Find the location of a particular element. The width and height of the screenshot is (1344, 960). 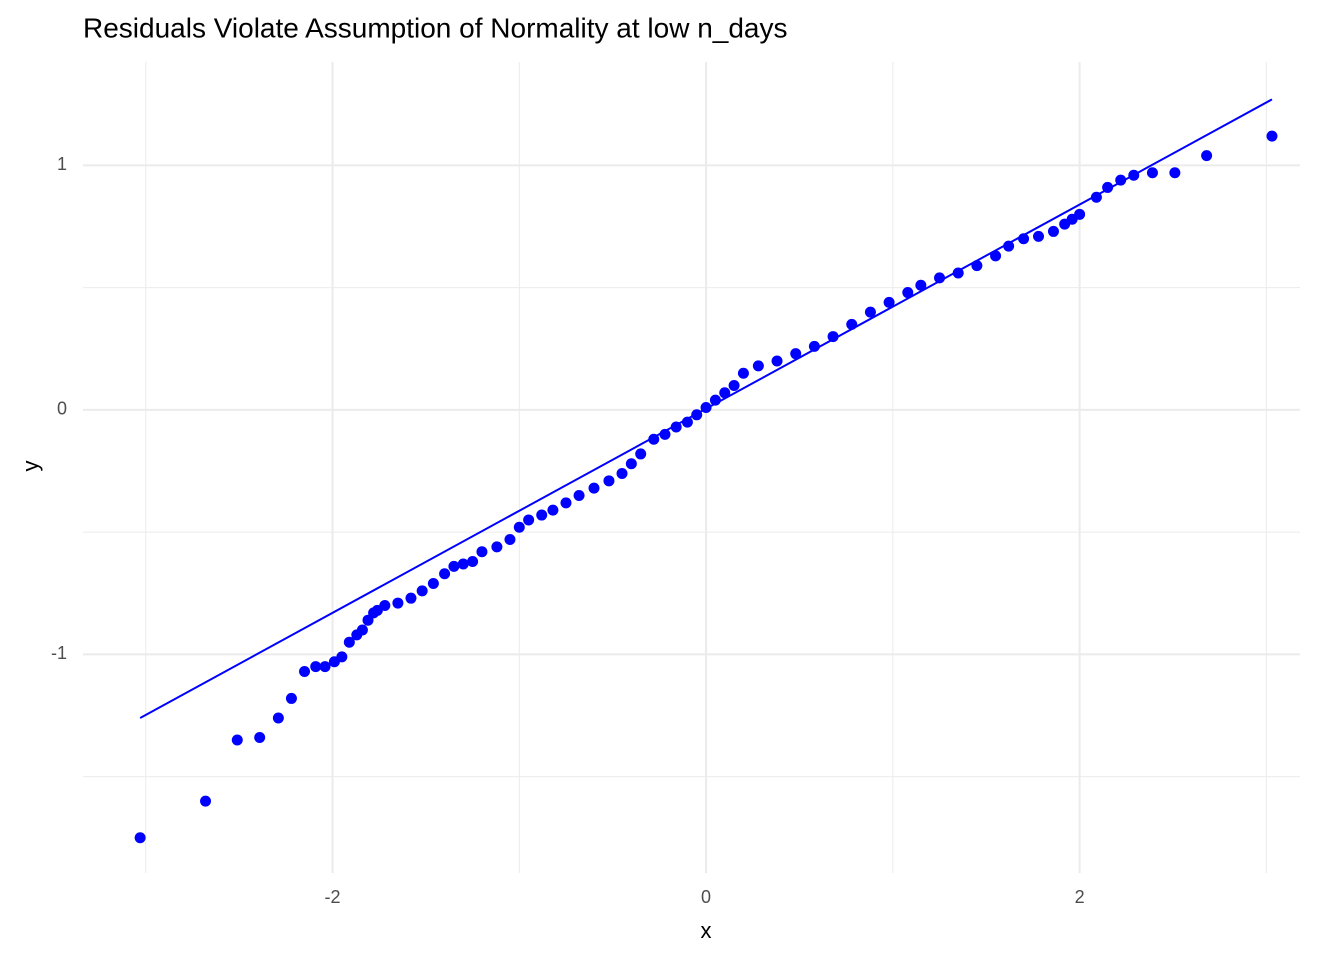

y-tick-label: 0 is located at coordinates (62, 409).